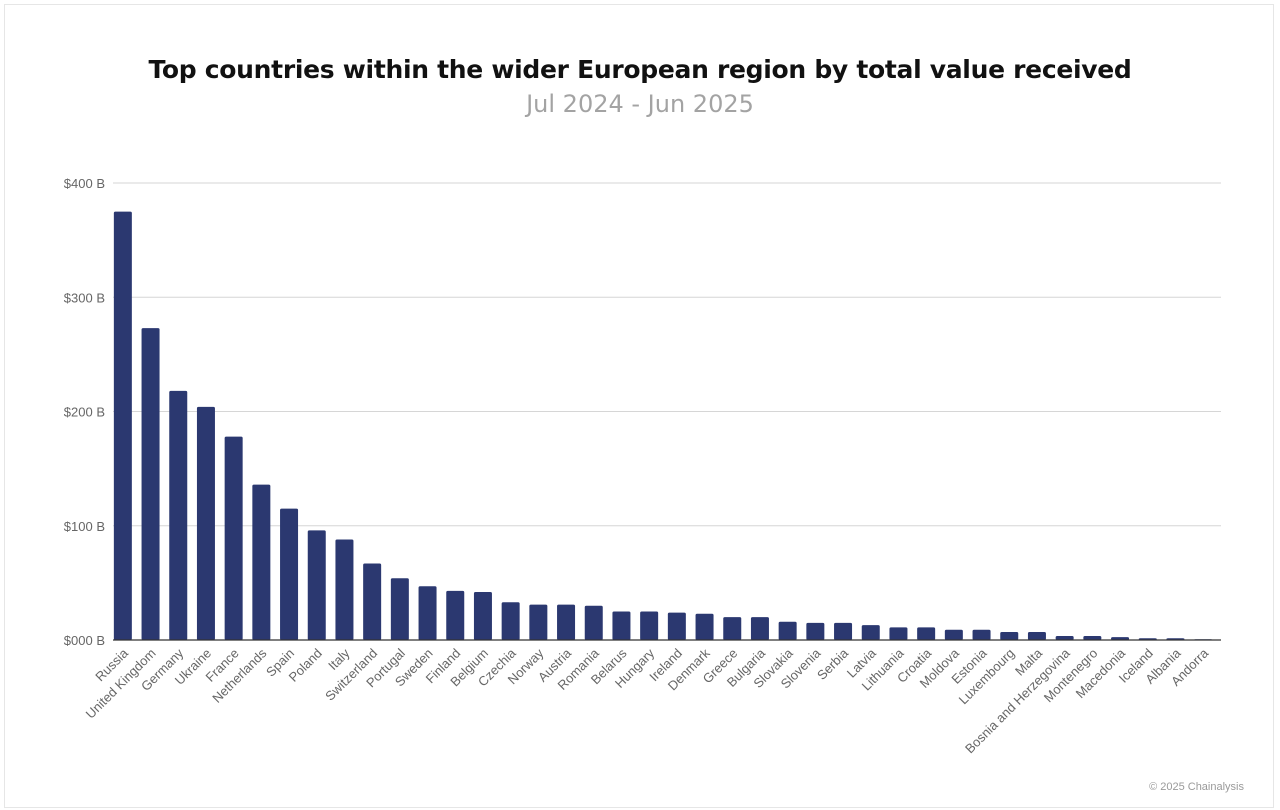 The image size is (1280, 810). I want to click on copyright-credit: © 2025 Chainalysis, so click(1196, 787).